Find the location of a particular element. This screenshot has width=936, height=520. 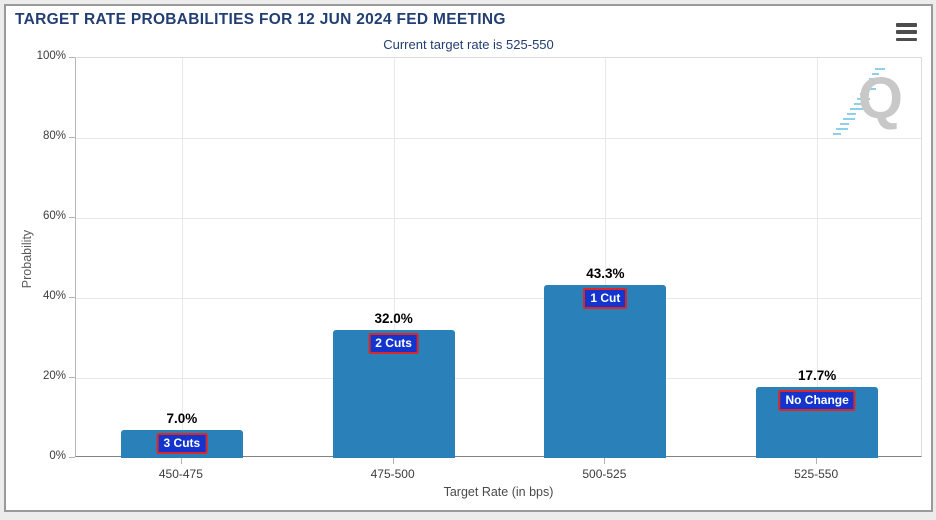

y-tick-label: 80% is located at coordinates (54, 136).